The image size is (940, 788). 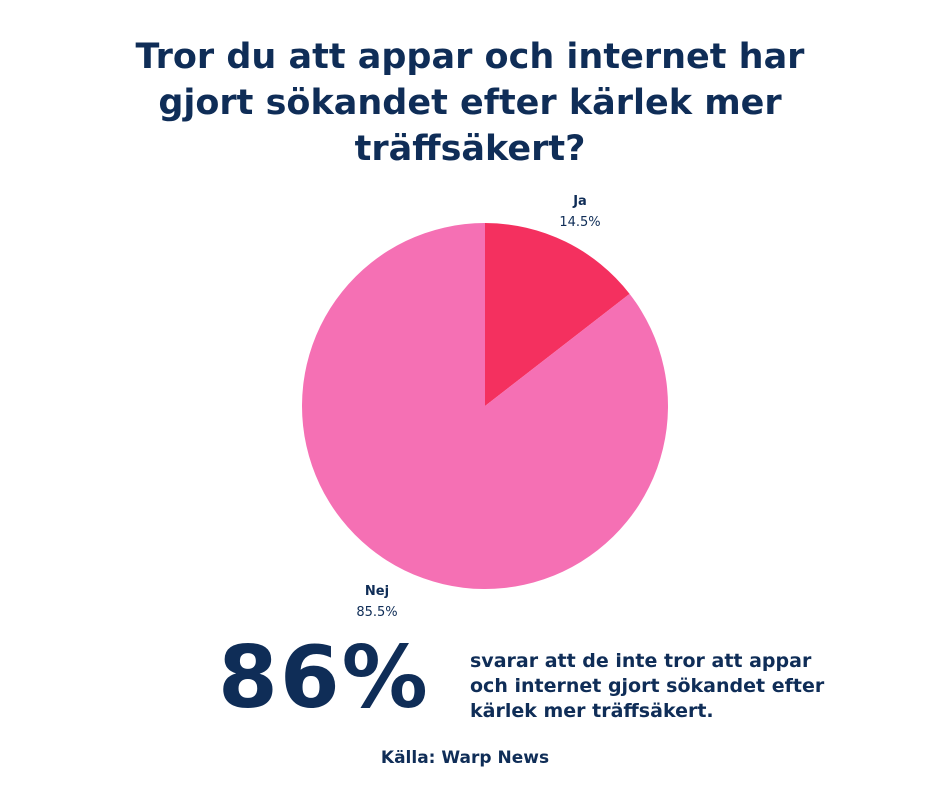 What do you see at coordinates (376, 612) in the screenshot?
I see `slice-value-nej: 85.5%` at bounding box center [376, 612].